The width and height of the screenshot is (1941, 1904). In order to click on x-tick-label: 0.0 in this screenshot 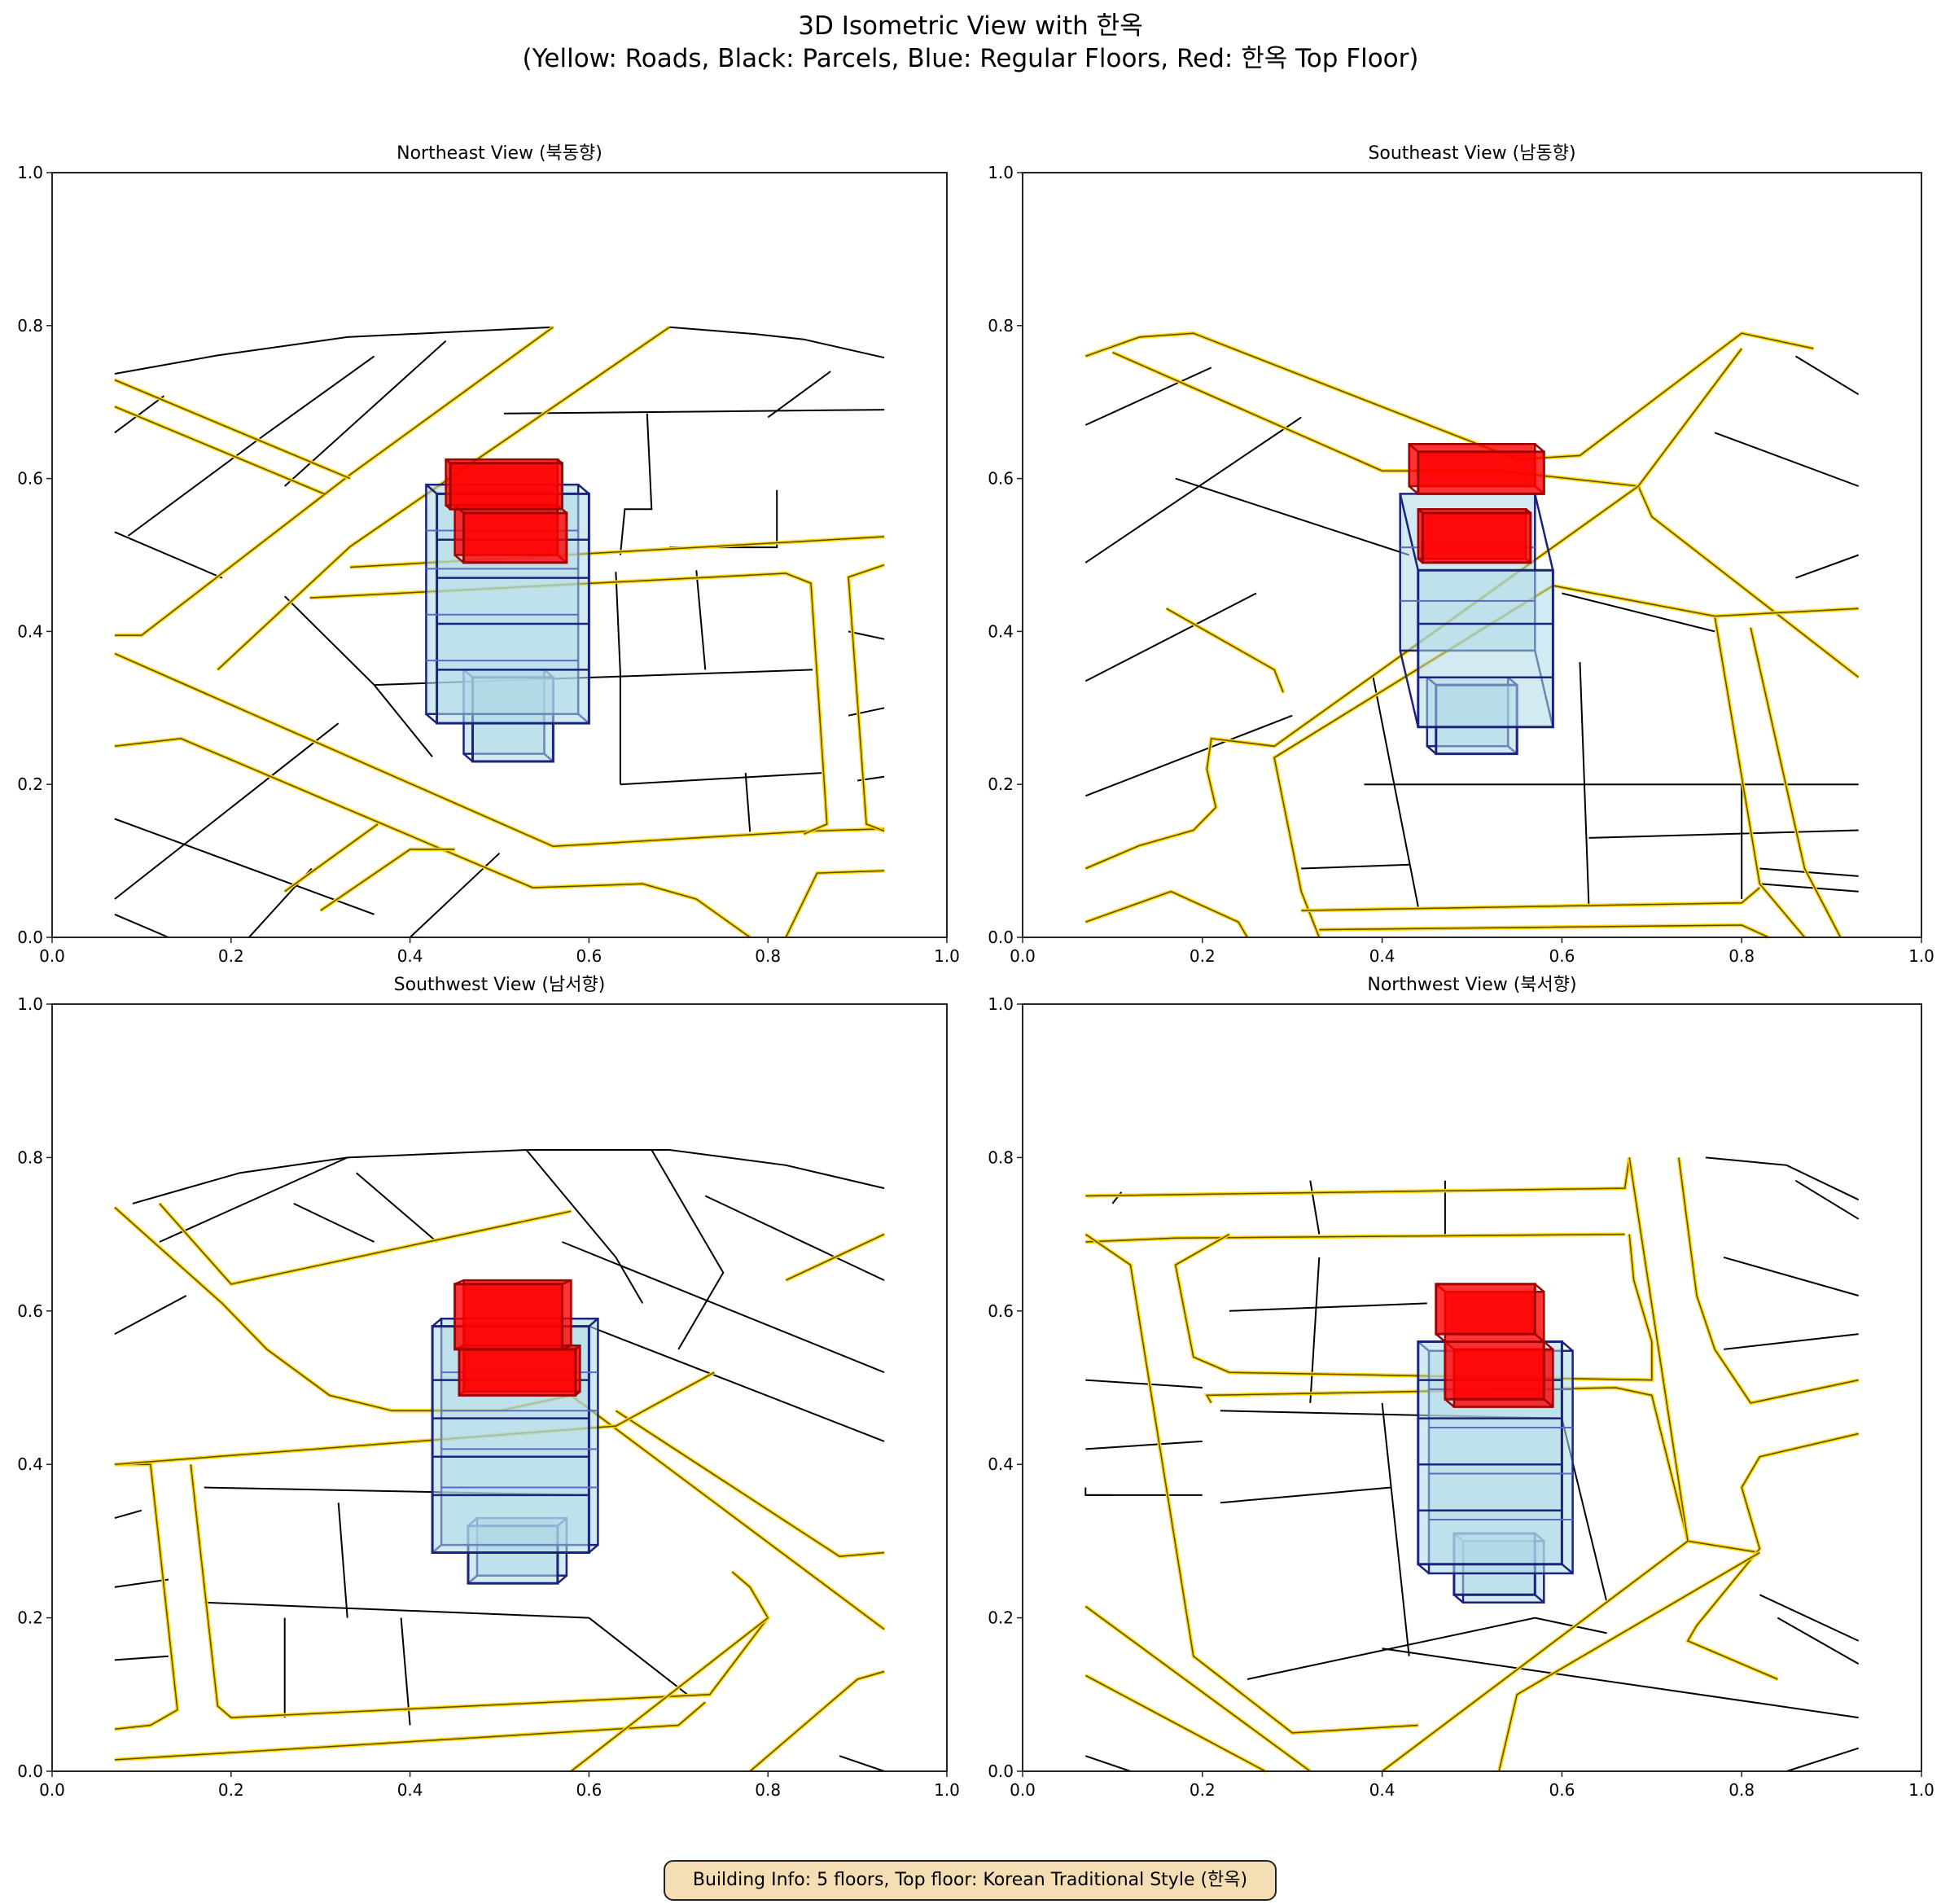, I will do `click(1023, 956)`.